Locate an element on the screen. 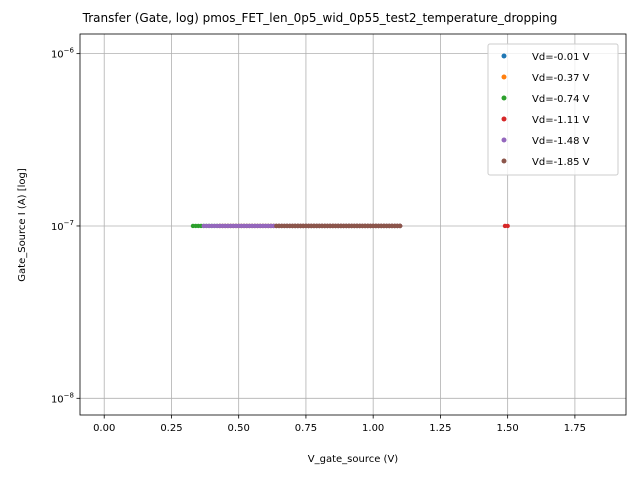 The width and height of the screenshot is (640, 480). y-tick-label: 10⁻⁸ is located at coordinates (62, 398).